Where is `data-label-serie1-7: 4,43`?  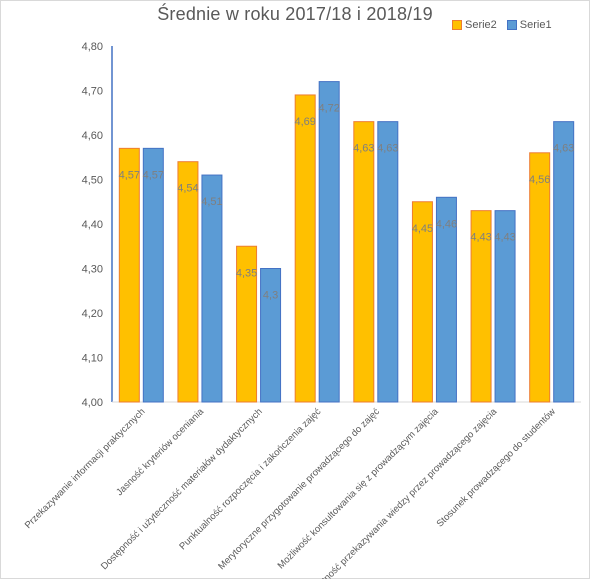
data-label-serie1-7: 4,43 is located at coordinates (504, 238).